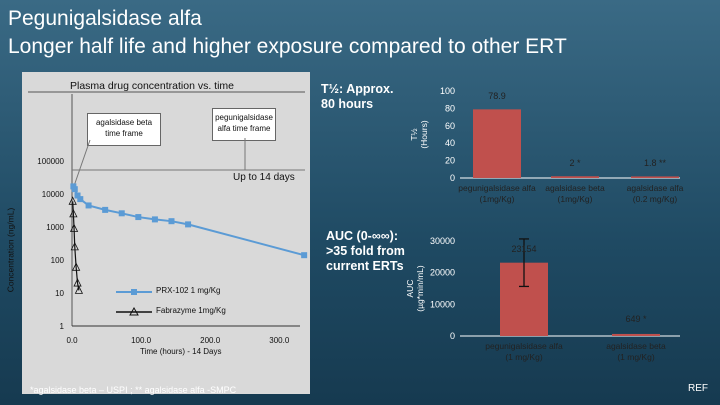 The height and width of the screenshot is (405, 720). What do you see at coordinates (188, 238) in the screenshot?
I see `left-chart-series` at bounding box center [188, 238].